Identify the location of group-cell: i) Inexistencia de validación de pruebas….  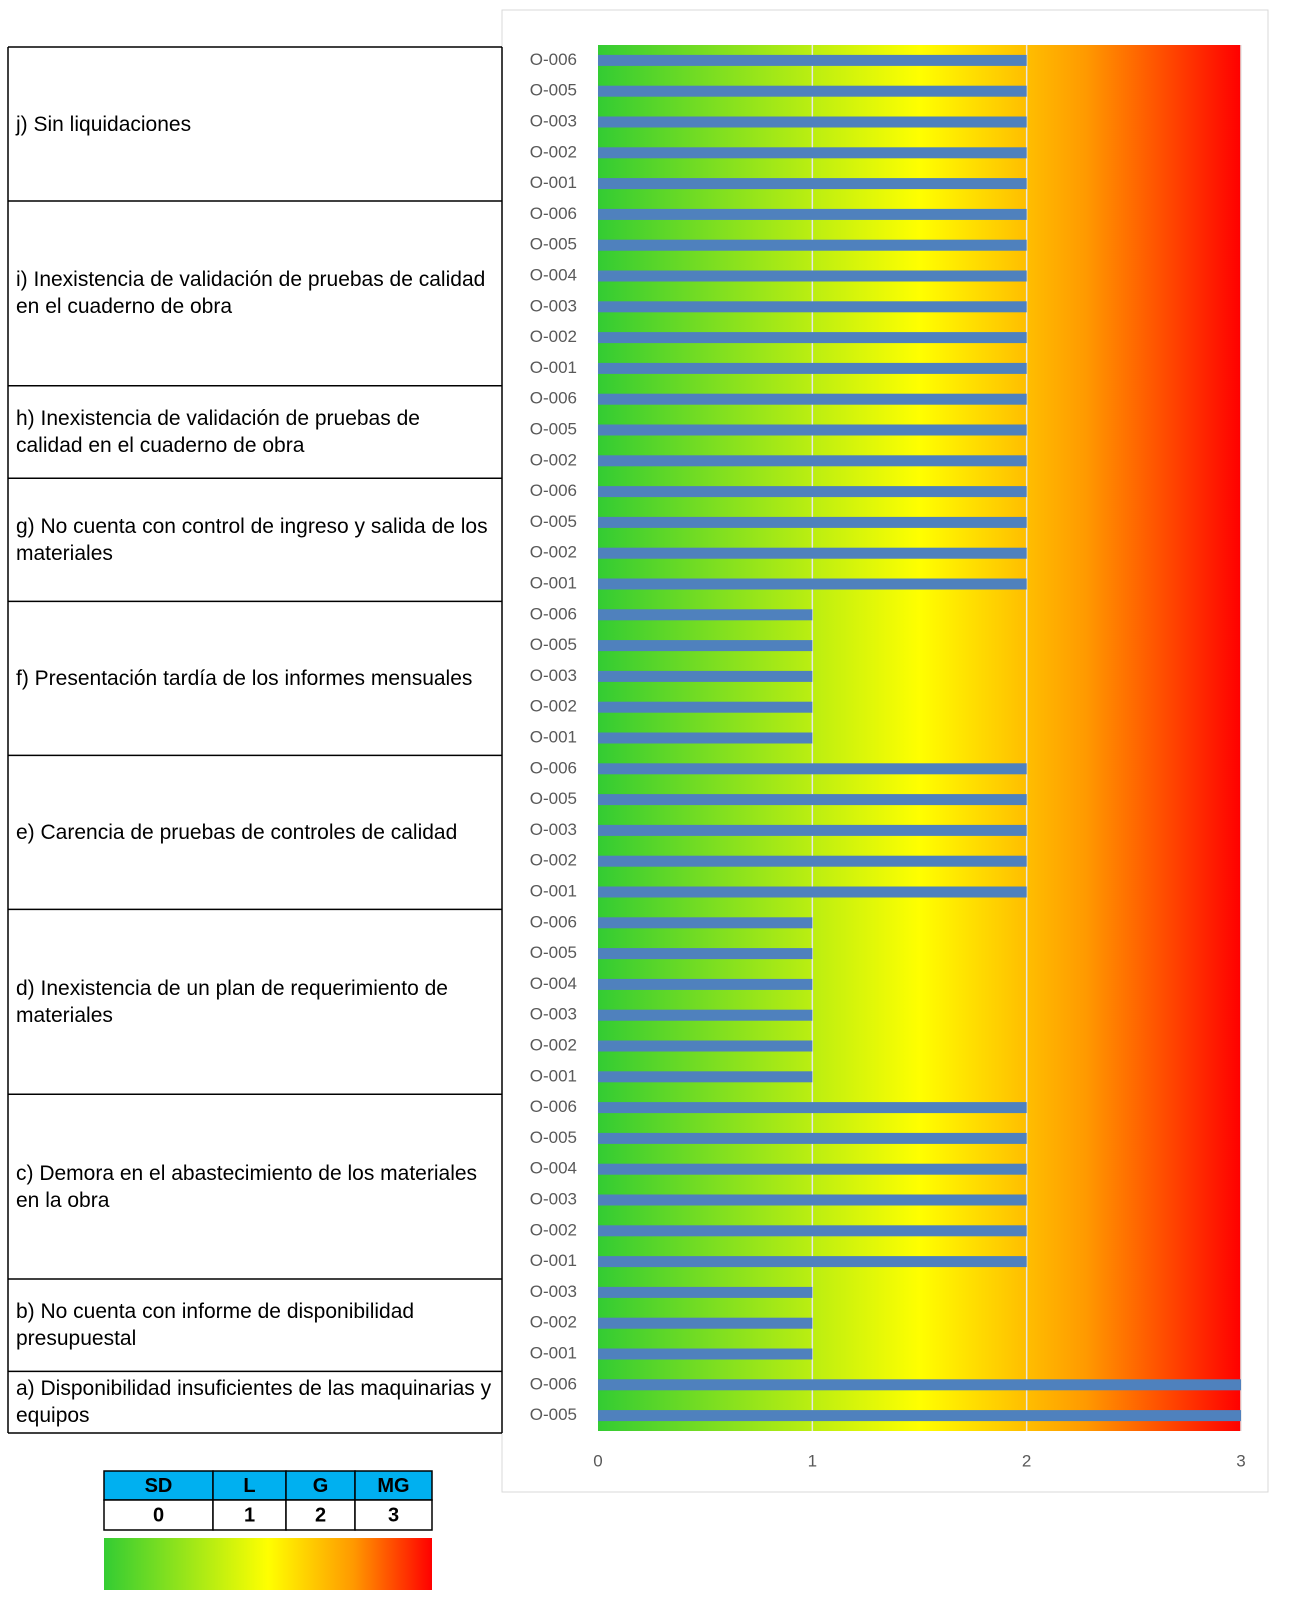
(251, 293).